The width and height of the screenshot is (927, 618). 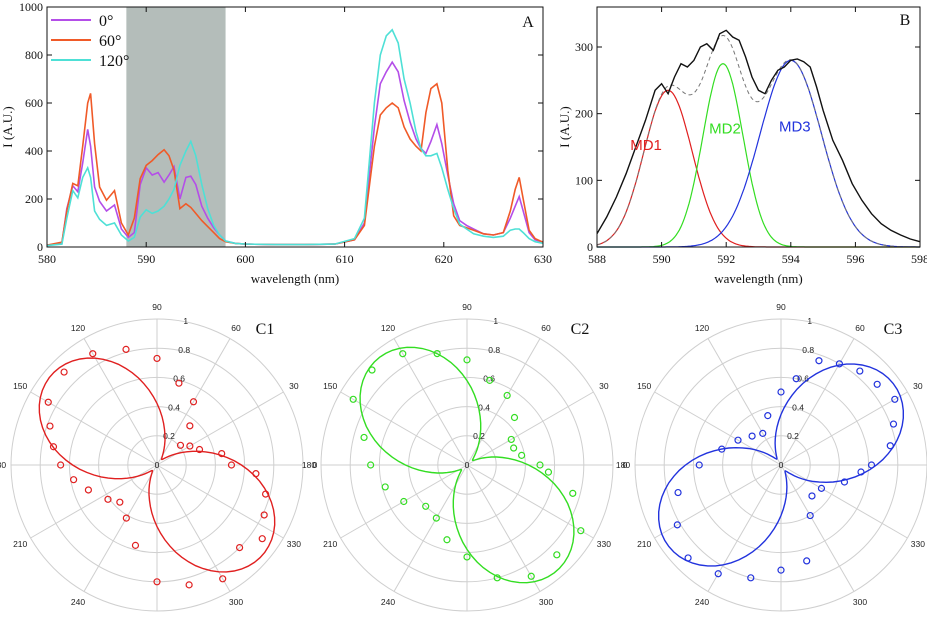 I want to click on legend-label-2: 120°, so click(x=114, y=61).